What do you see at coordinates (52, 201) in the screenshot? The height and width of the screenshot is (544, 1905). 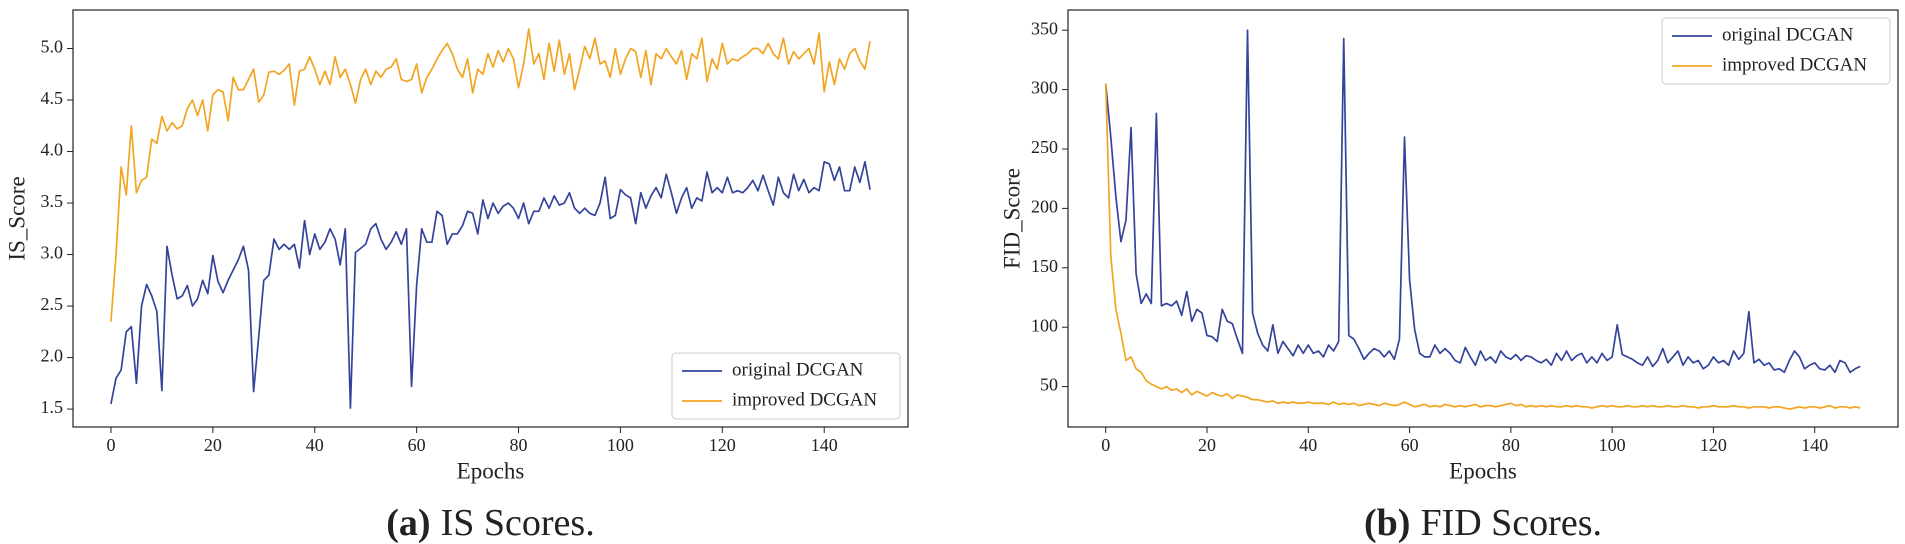 I see `y-tick-label: 3.5` at bounding box center [52, 201].